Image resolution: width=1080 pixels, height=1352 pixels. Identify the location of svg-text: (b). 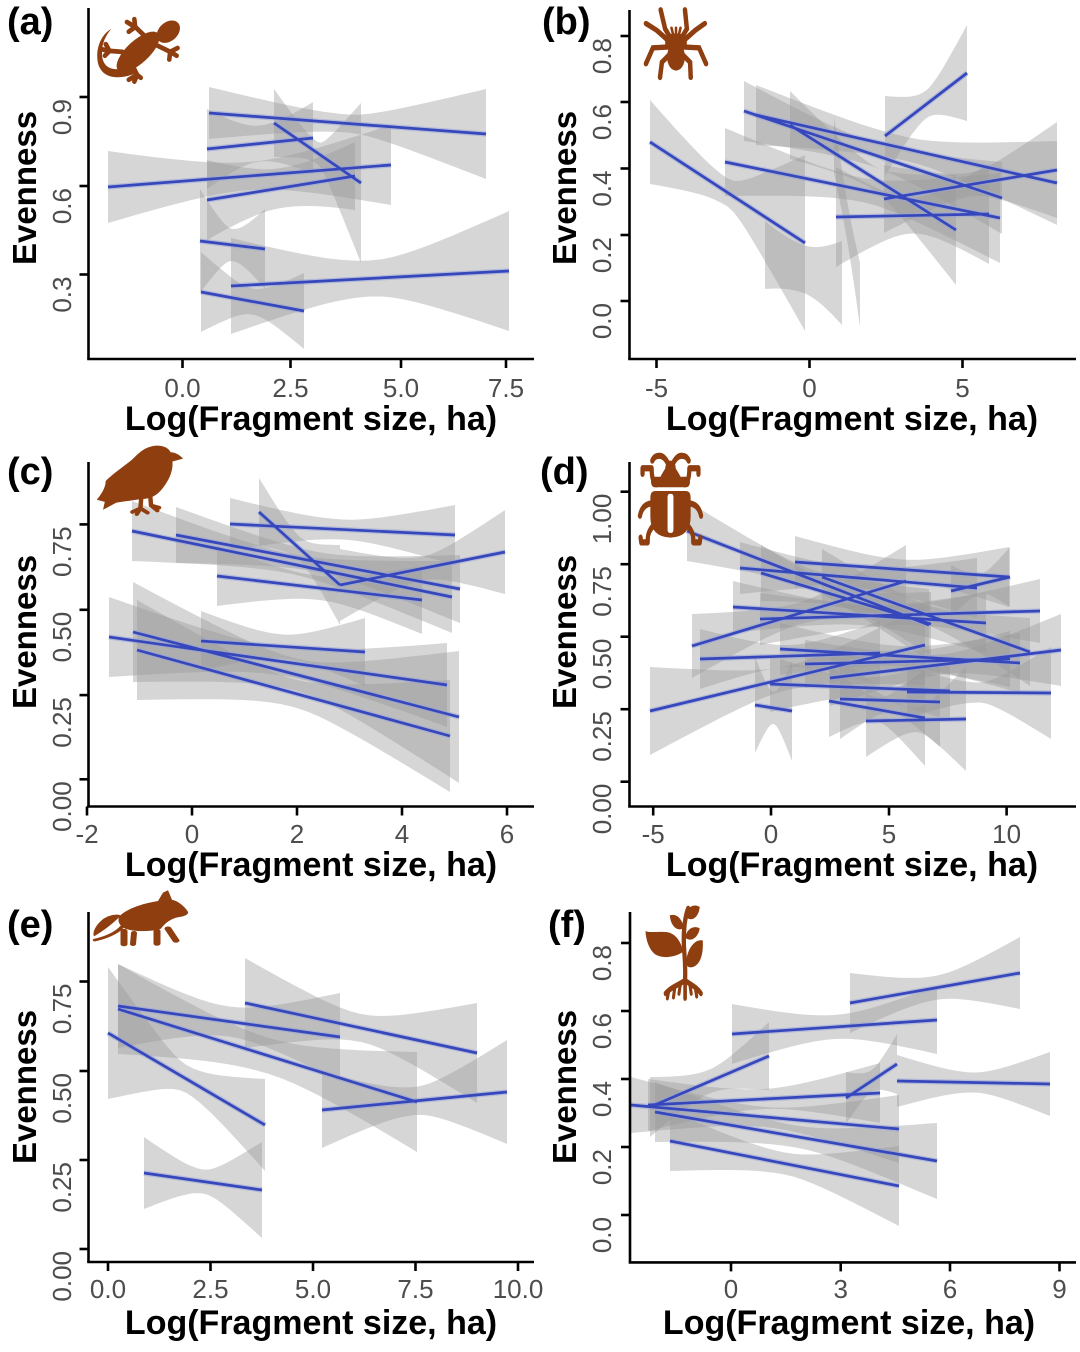
(566, 22).